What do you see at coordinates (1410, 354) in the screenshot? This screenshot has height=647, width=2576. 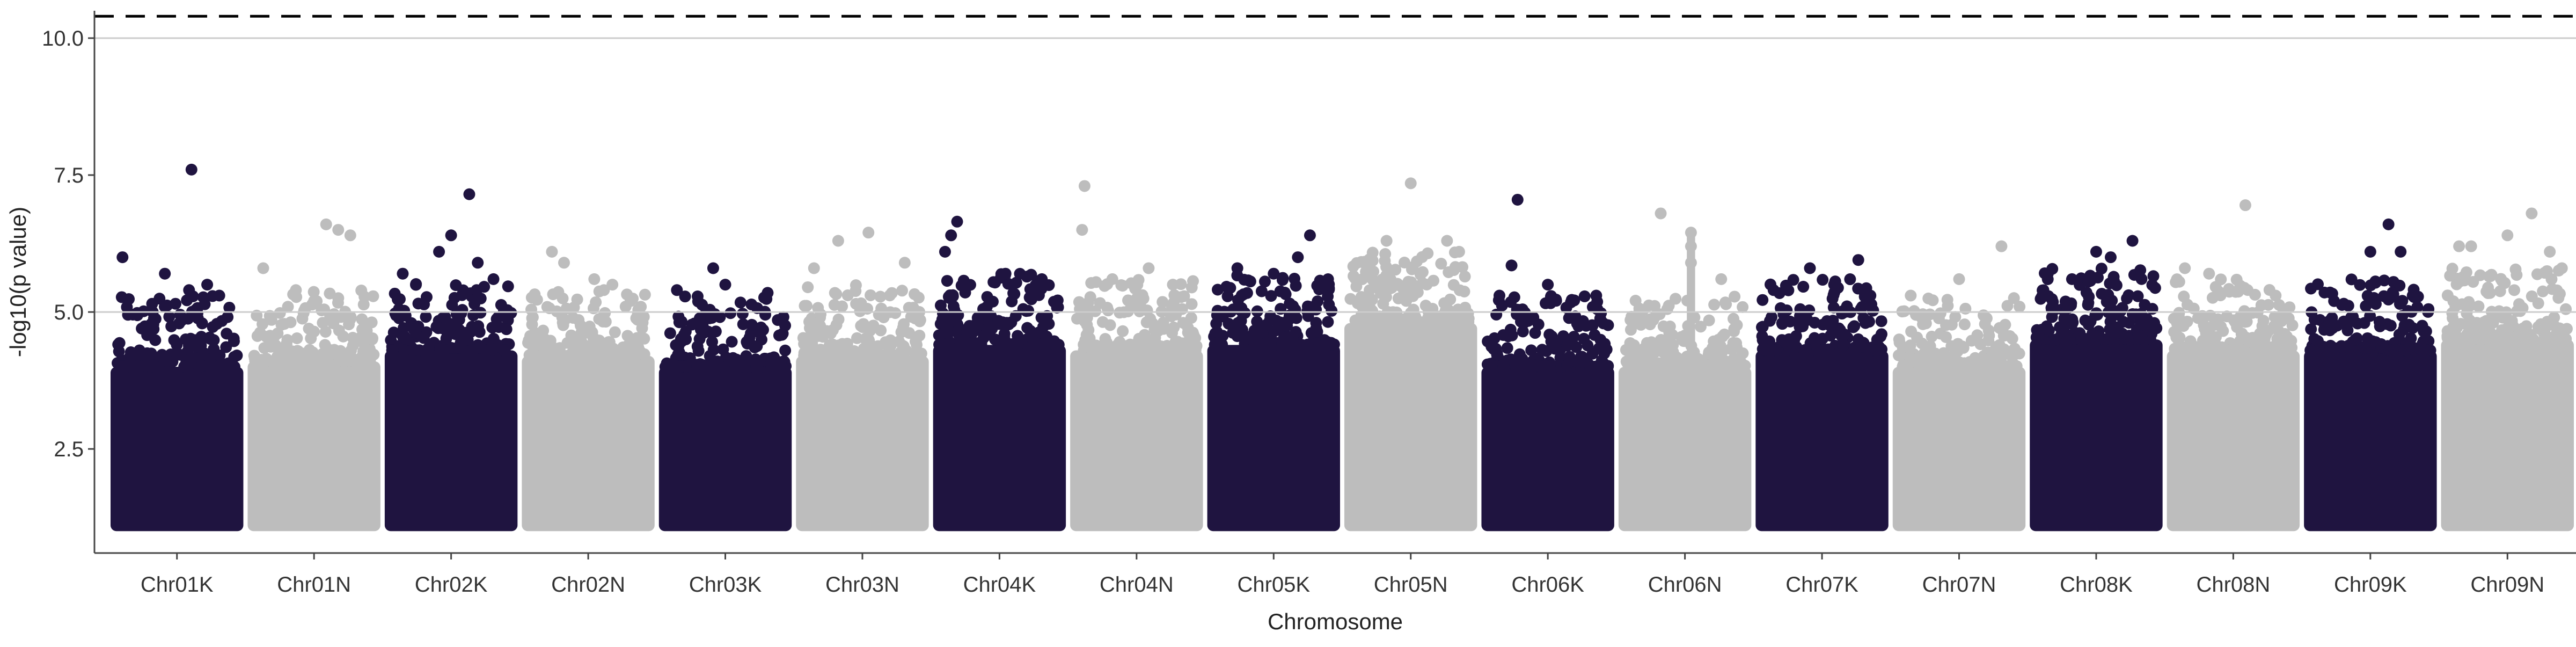 I see `series-Chr05N` at bounding box center [1410, 354].